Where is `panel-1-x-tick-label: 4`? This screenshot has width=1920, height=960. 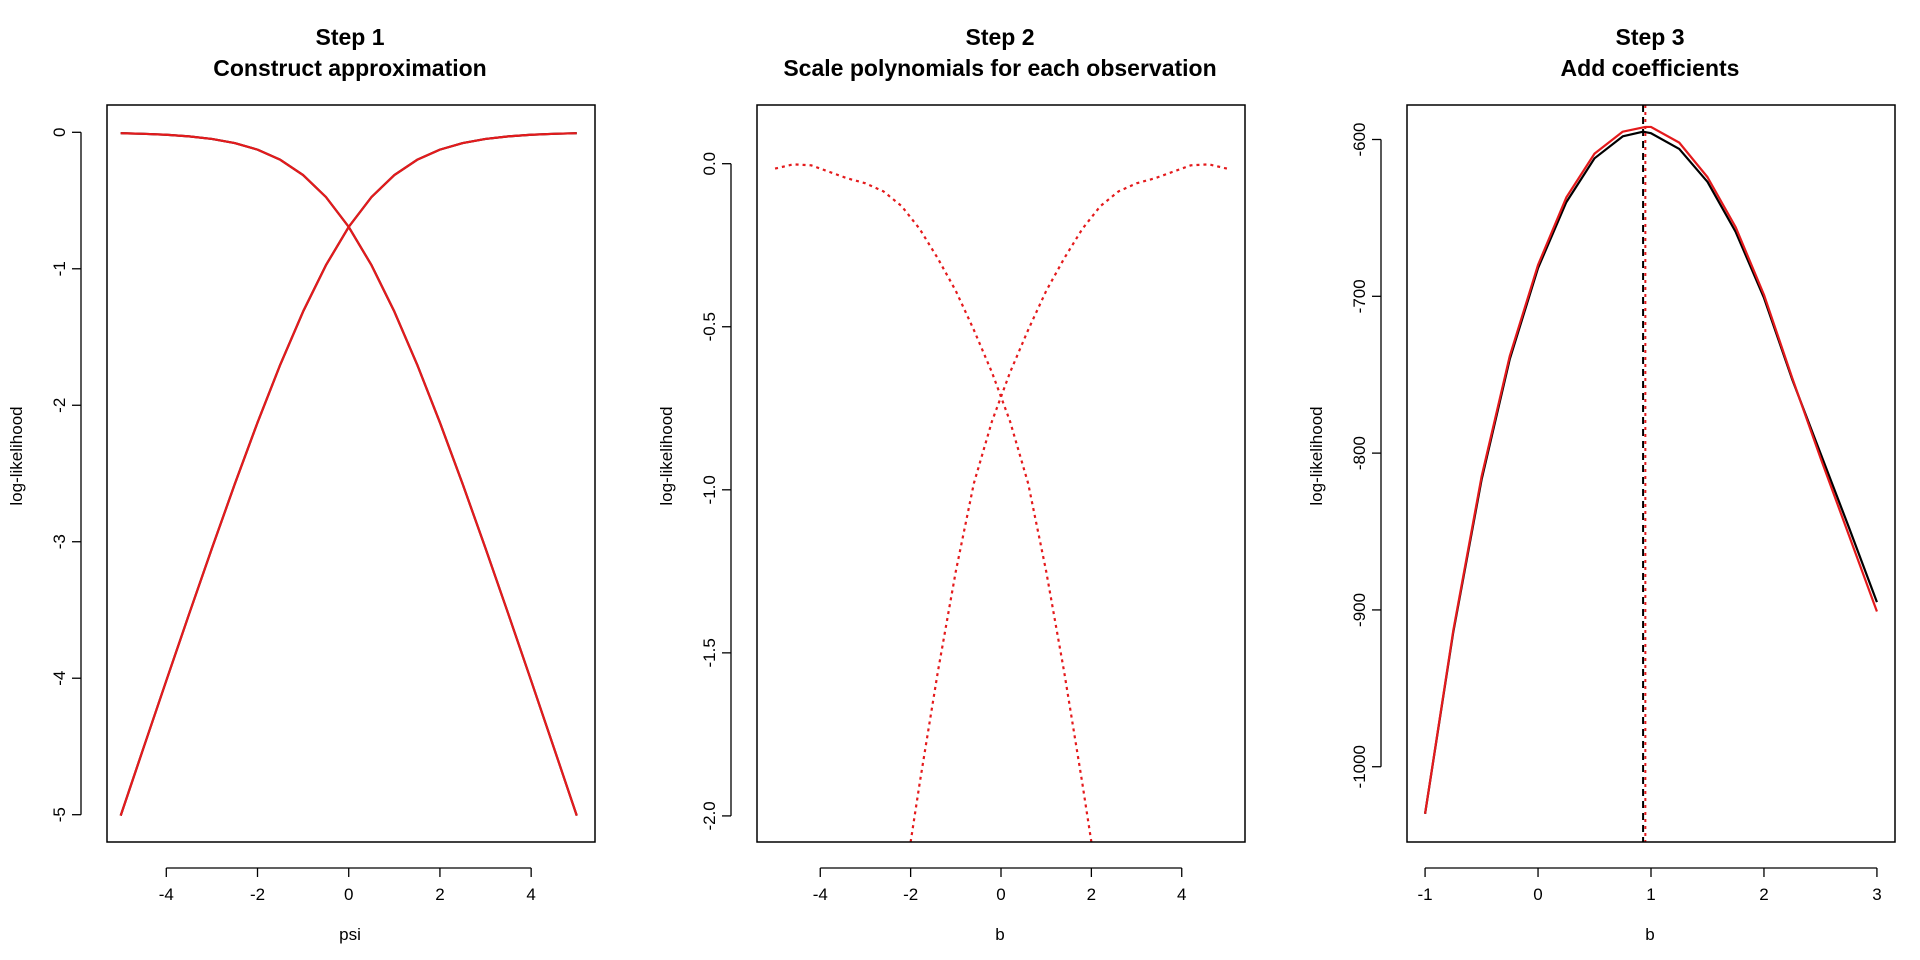
panel-1-x-tick-label: 4 is located at coordinates (530, 894).